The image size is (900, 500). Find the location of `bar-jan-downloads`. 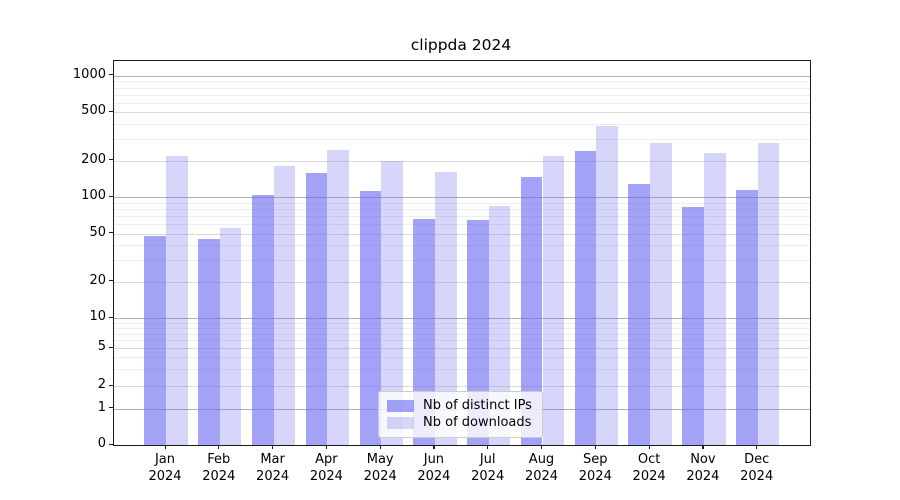

bar-jan-downloads is located at coordinates (177, 300).